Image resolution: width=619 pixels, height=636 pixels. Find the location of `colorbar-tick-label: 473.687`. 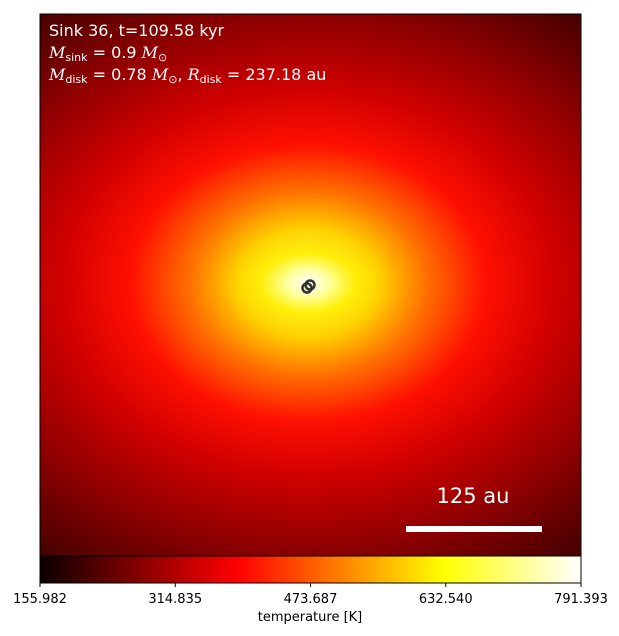

colorbar-tick-label: 473.687 is located at coordinates (310, 599).